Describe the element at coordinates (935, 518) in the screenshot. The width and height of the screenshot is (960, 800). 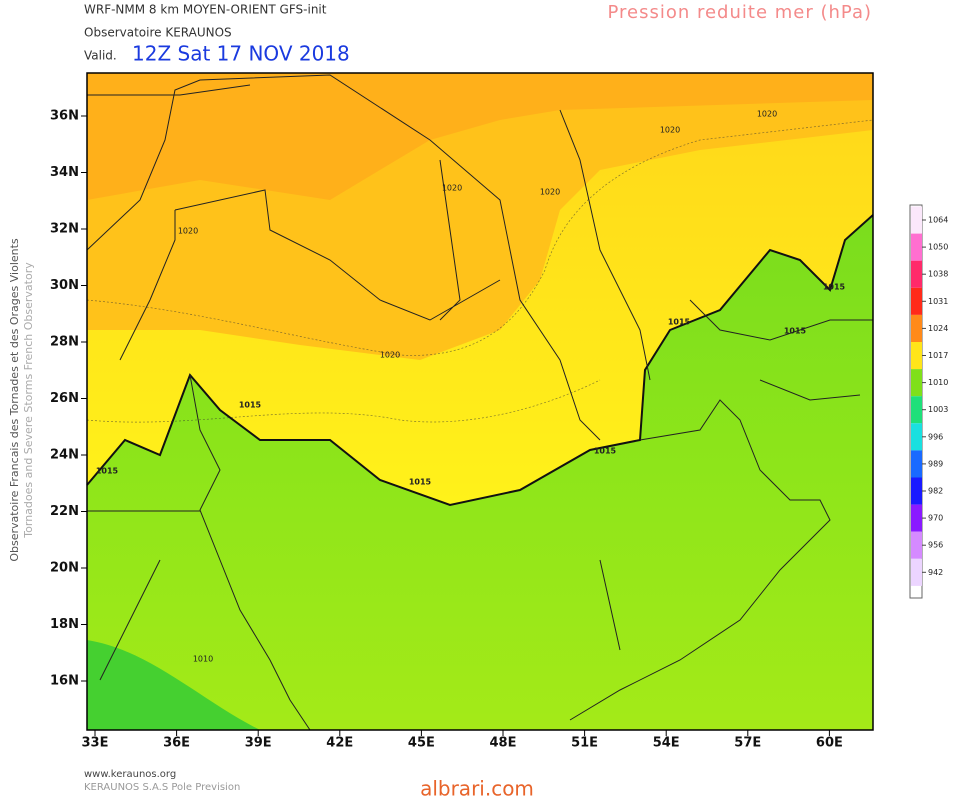
I see `colorbar-label: 970` at that location.